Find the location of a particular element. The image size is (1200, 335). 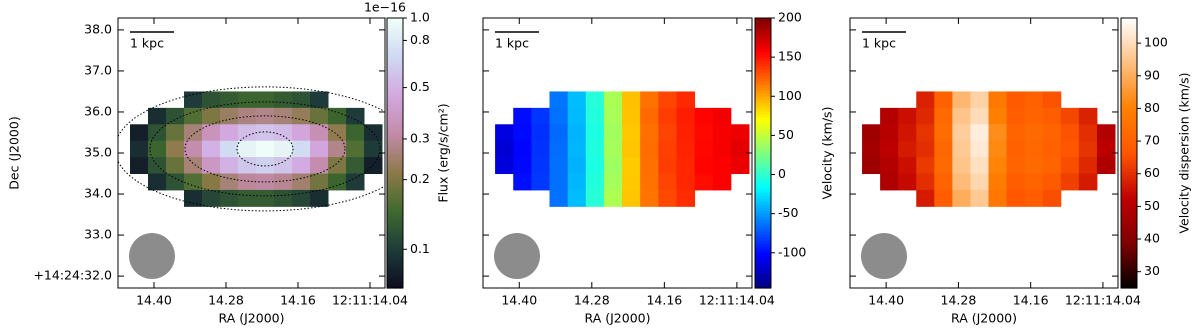

colorbar-tick-label: 80 is located at coordinates (1152, 107).